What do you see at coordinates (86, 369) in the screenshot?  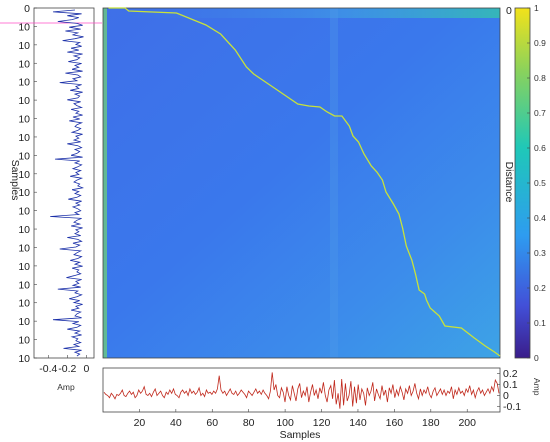 I see `left-x-tick-label: 0` at bounding box center [86, 369].